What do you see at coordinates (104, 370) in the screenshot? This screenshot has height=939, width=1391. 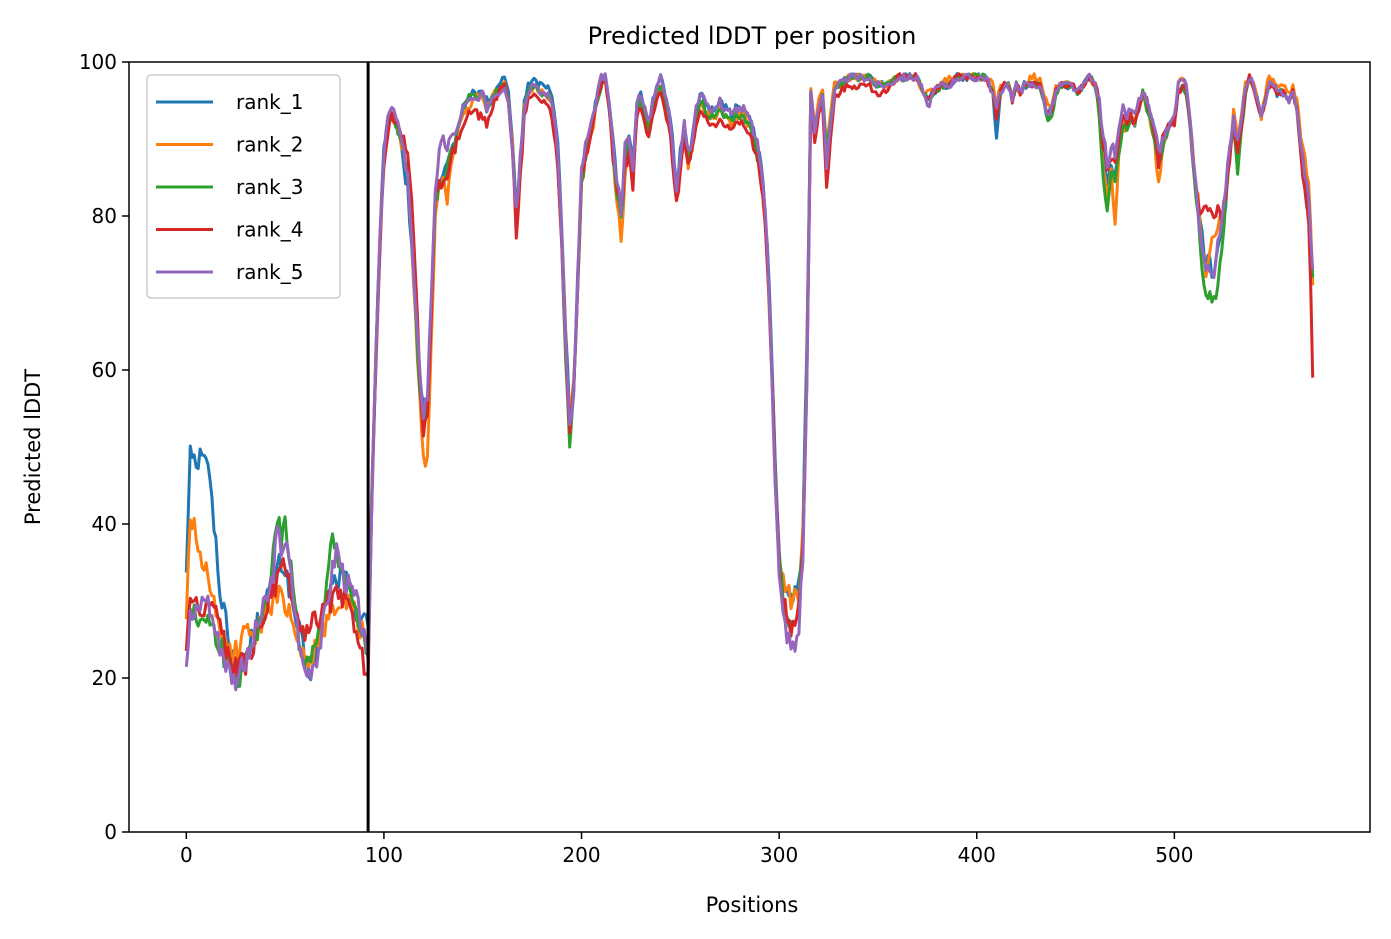 I see `y-tick-label: 60` at bounding box center [104, 370].